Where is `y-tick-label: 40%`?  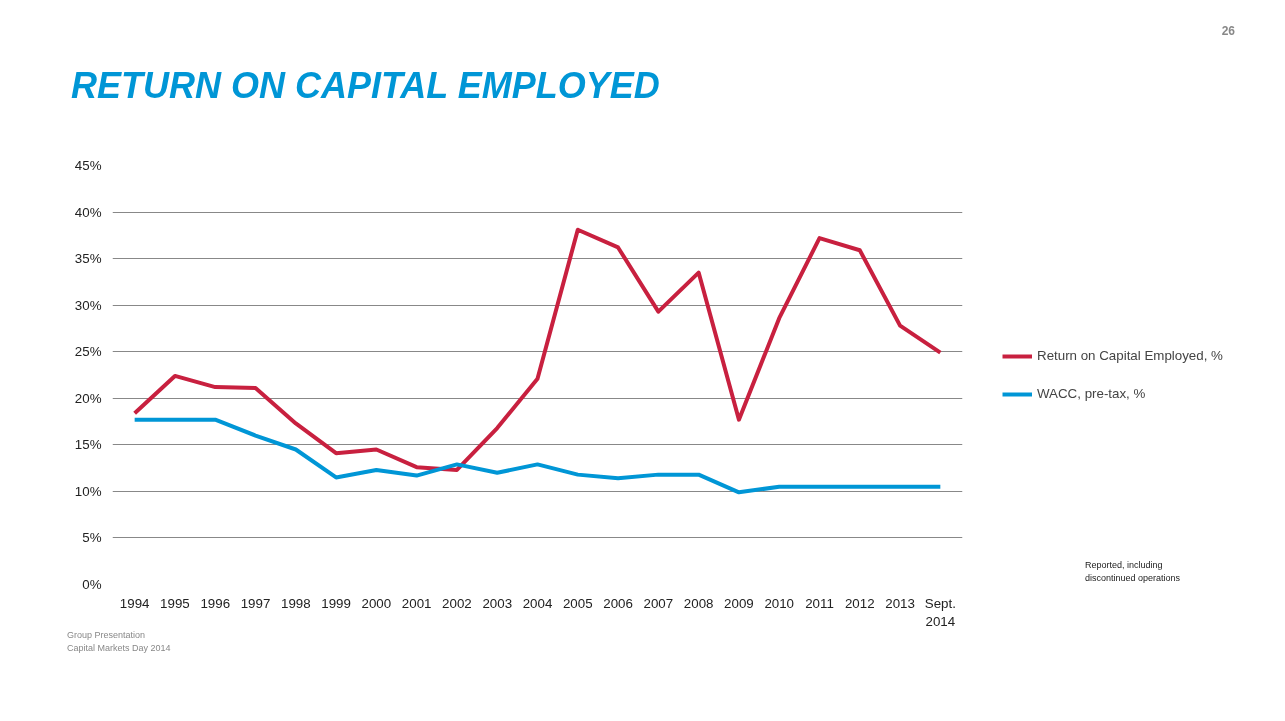 y-tick-label: 40% is located at coordinates (88, 212).